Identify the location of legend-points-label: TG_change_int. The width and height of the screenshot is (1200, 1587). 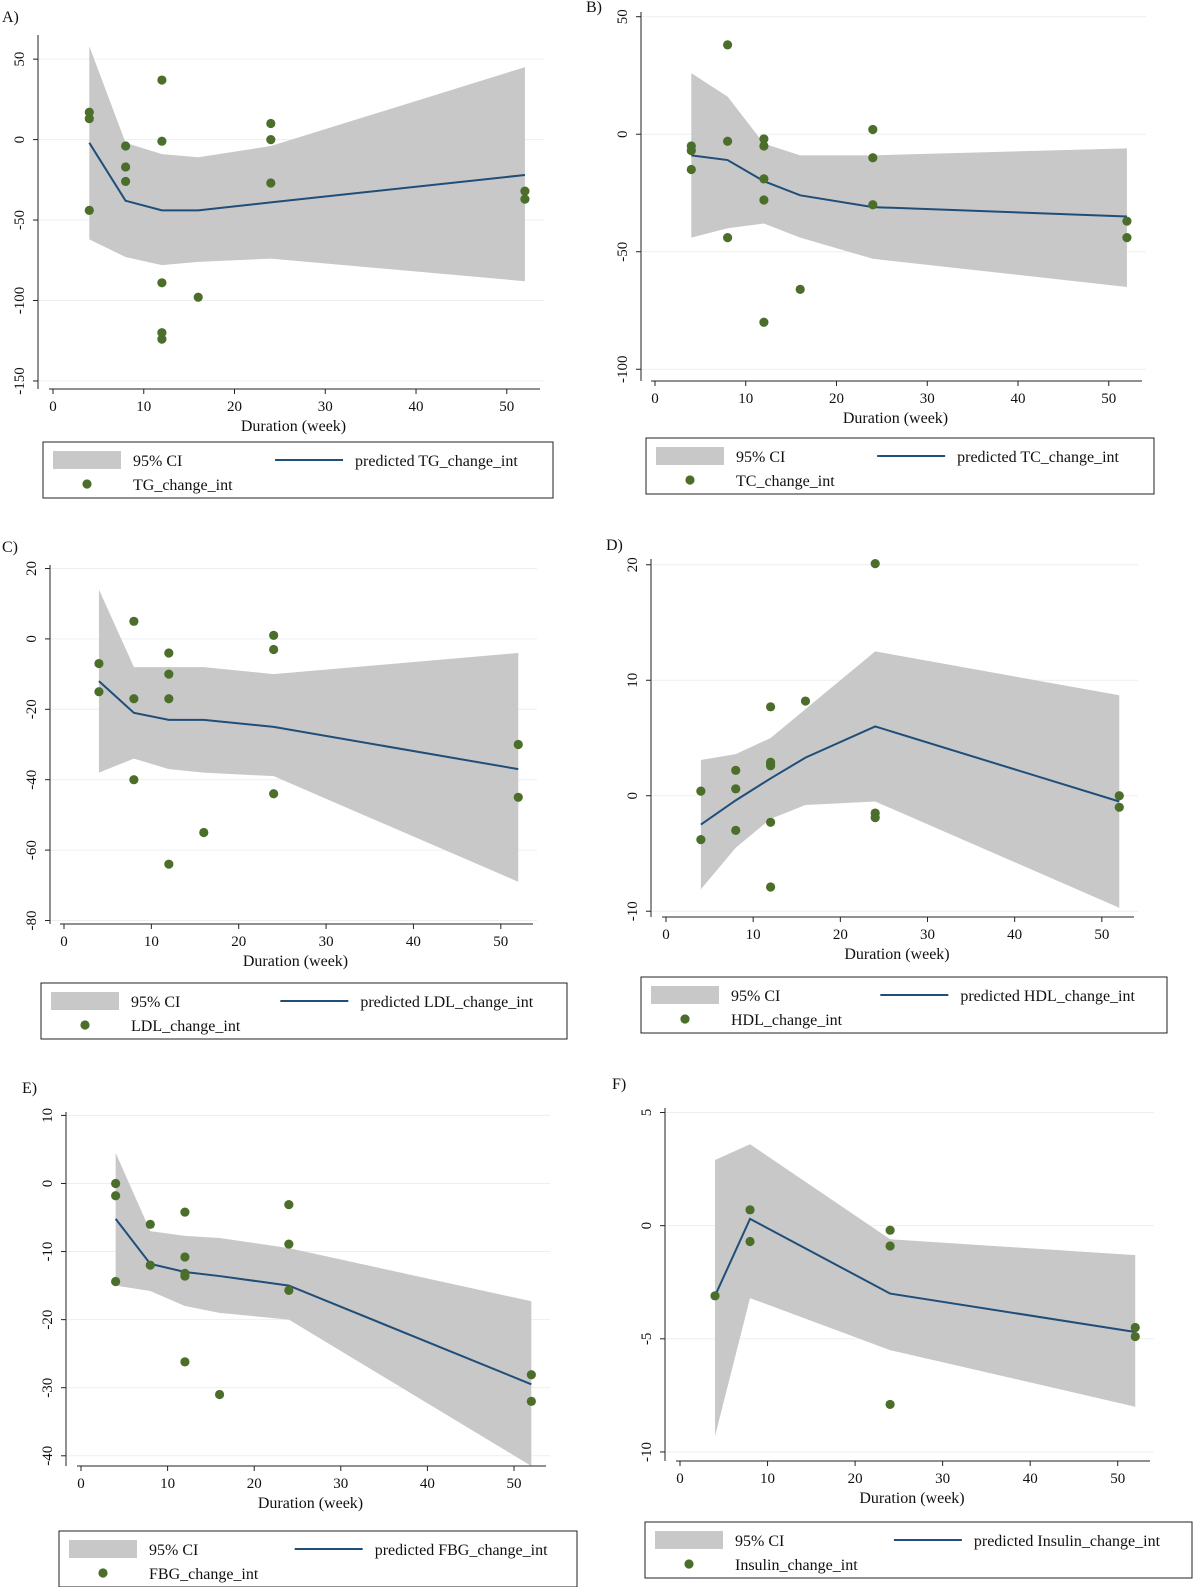
(183, 485).